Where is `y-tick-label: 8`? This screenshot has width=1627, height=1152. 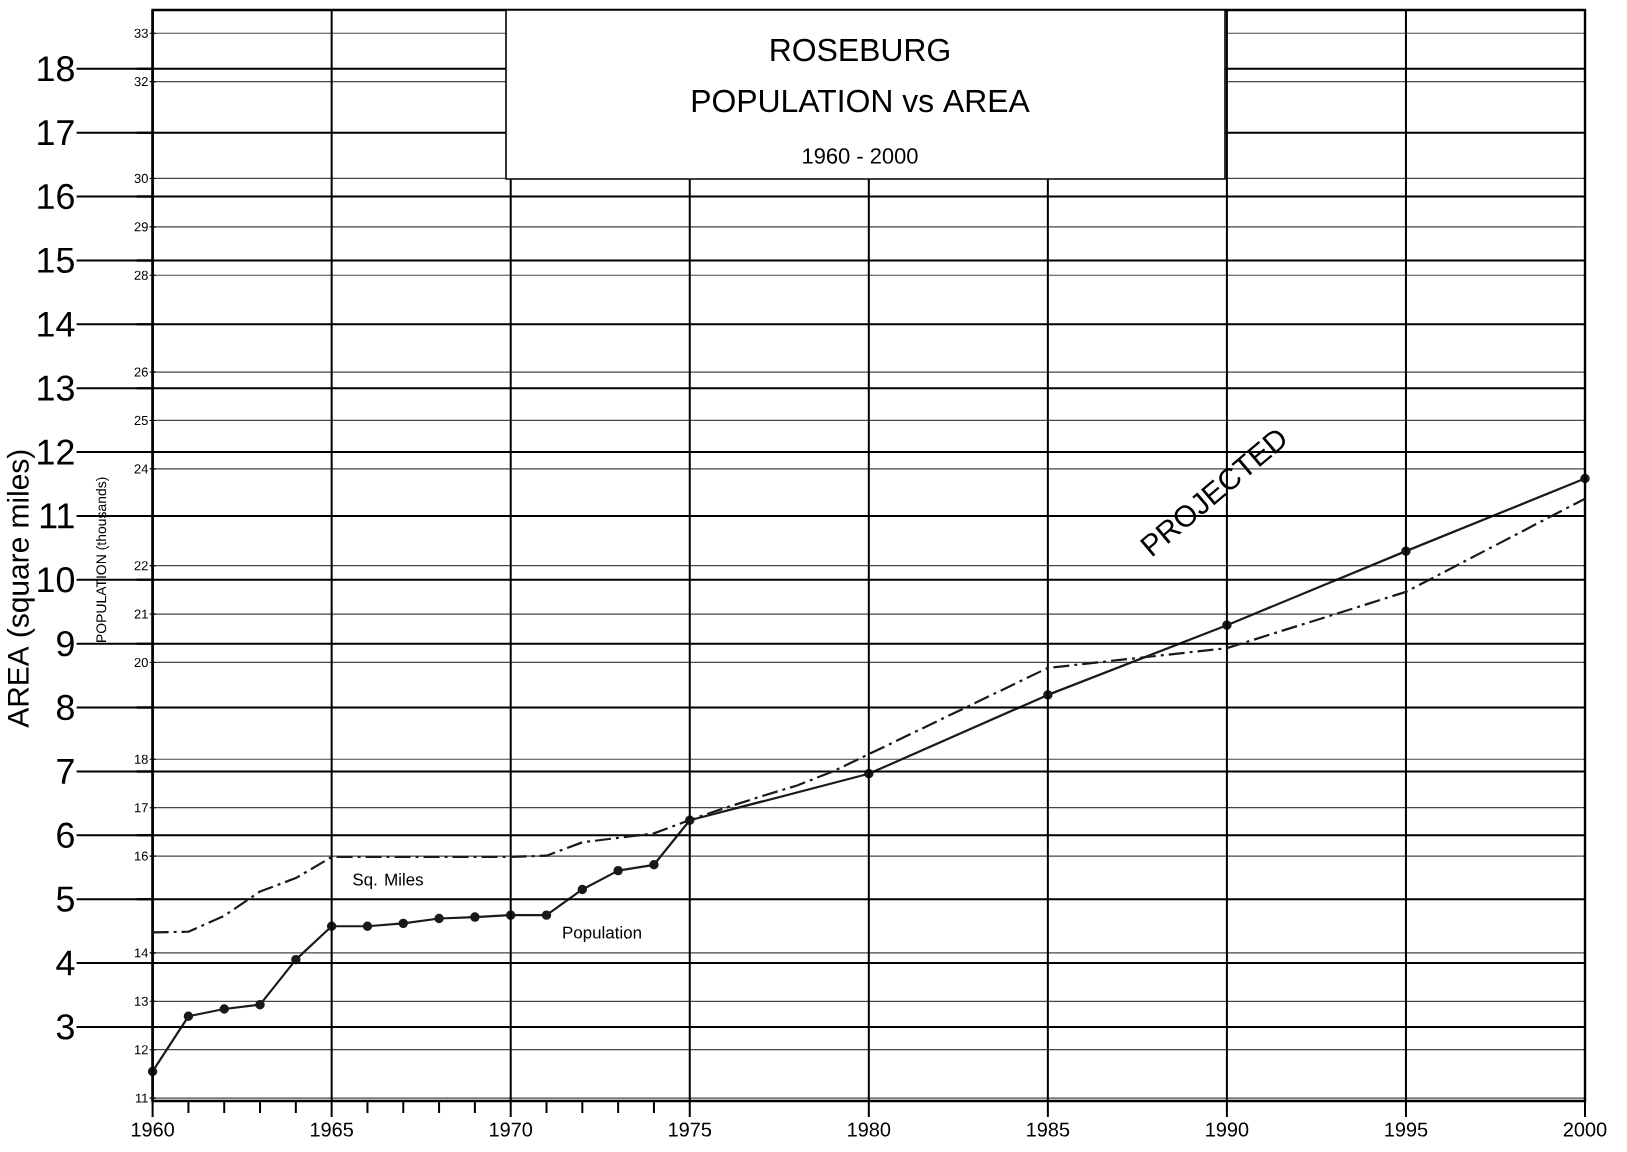
y-tick-label: 8 is located at coordinates (65, 707).